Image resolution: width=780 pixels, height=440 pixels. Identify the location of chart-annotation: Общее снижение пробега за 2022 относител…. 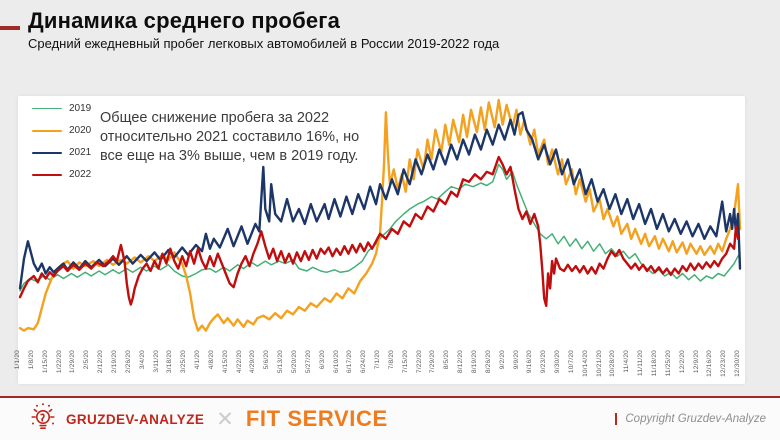
(230, 137).